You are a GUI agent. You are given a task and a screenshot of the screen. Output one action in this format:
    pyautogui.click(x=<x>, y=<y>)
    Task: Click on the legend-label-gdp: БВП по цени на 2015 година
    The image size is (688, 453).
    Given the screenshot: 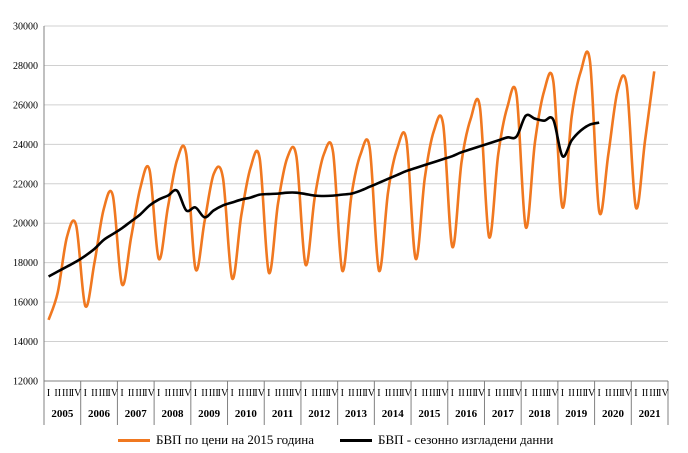 What is the action you would take?
    pyautogui.click(x=235, y=439)
    